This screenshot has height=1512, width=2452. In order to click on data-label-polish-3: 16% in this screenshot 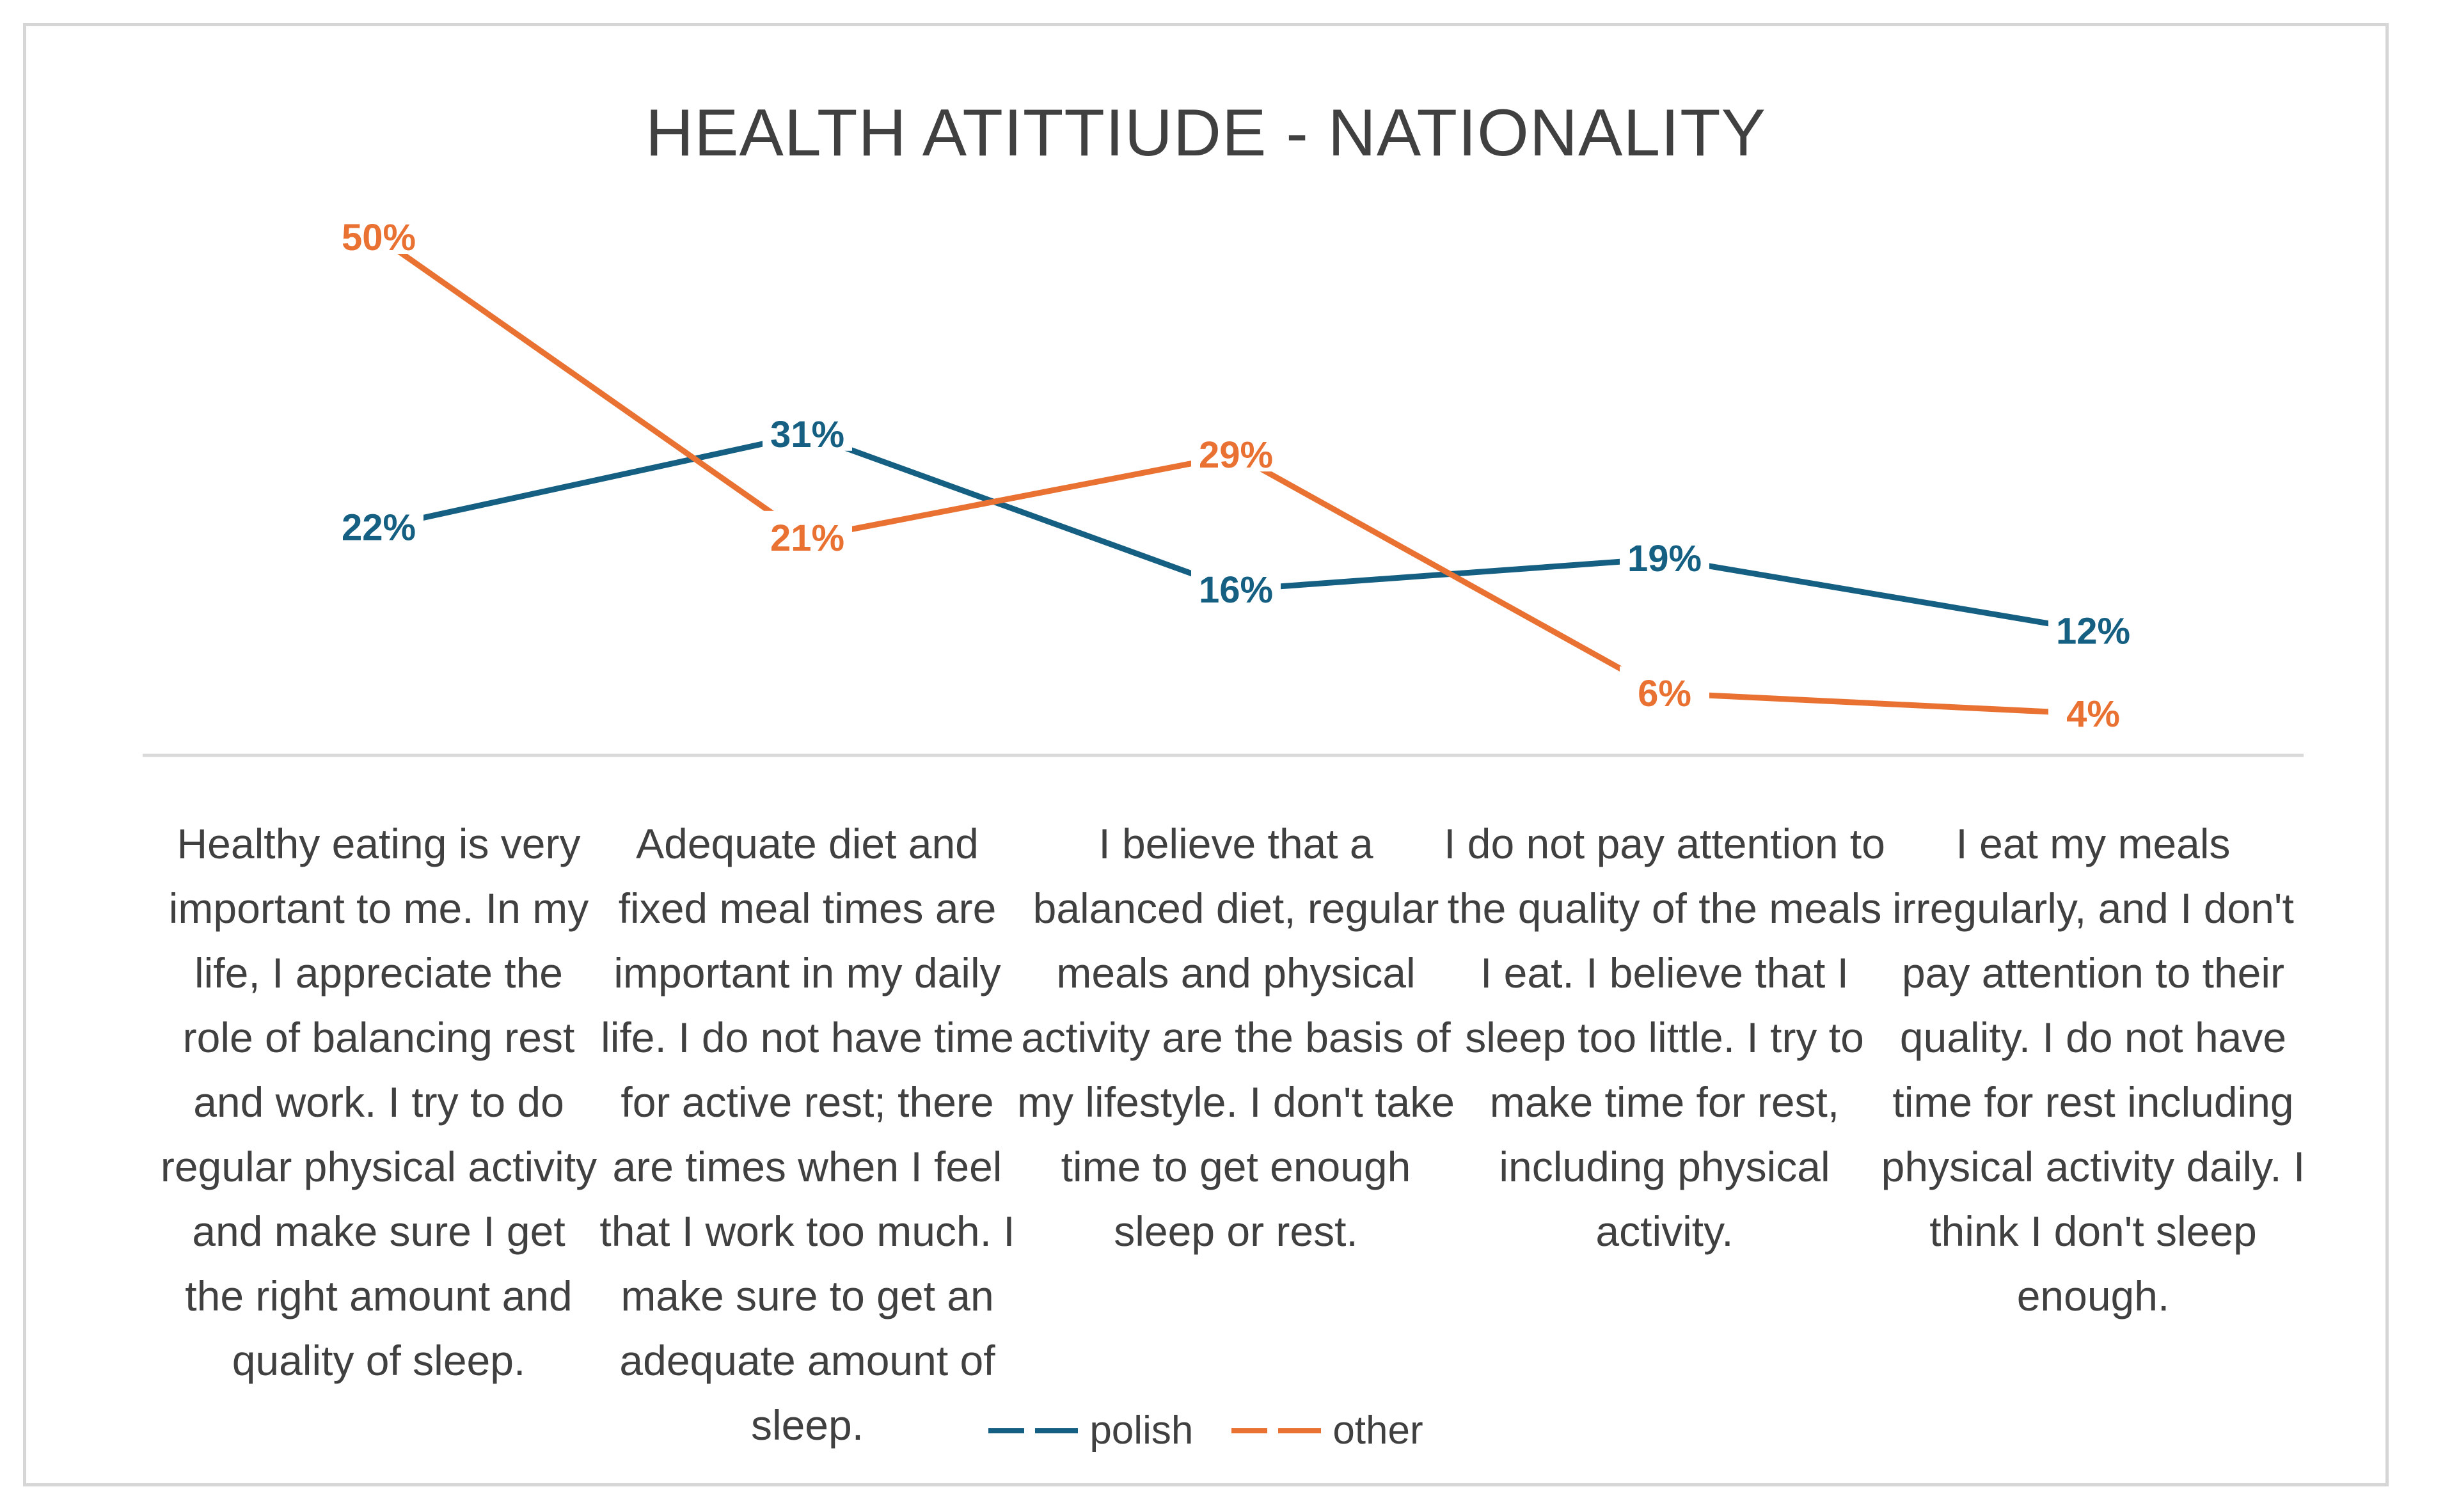, I will do `click(1236, 590)`.